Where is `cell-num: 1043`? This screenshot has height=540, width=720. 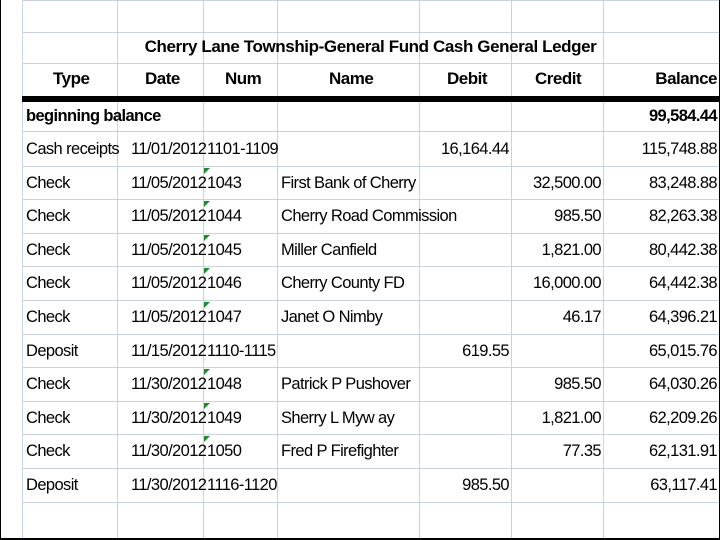
cell-num: 1043 is located at coordinates (224, 183).